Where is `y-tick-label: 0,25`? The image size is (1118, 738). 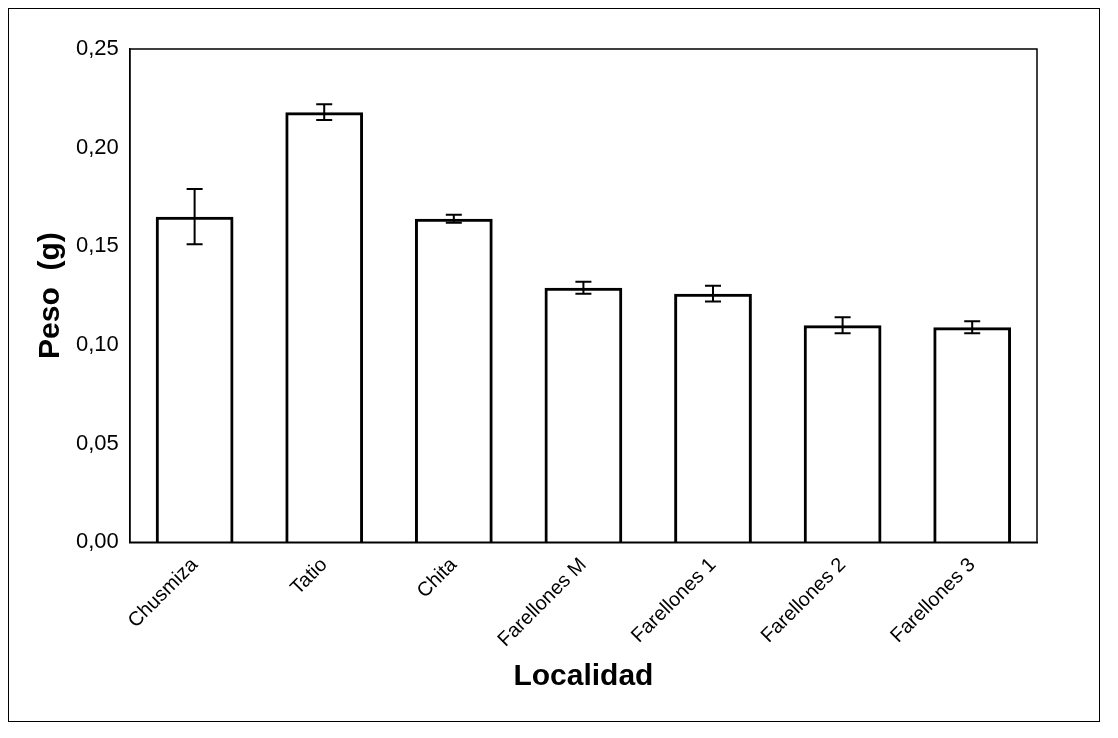 y-tick-label: 0,25 is located at coordinates (97, 48).